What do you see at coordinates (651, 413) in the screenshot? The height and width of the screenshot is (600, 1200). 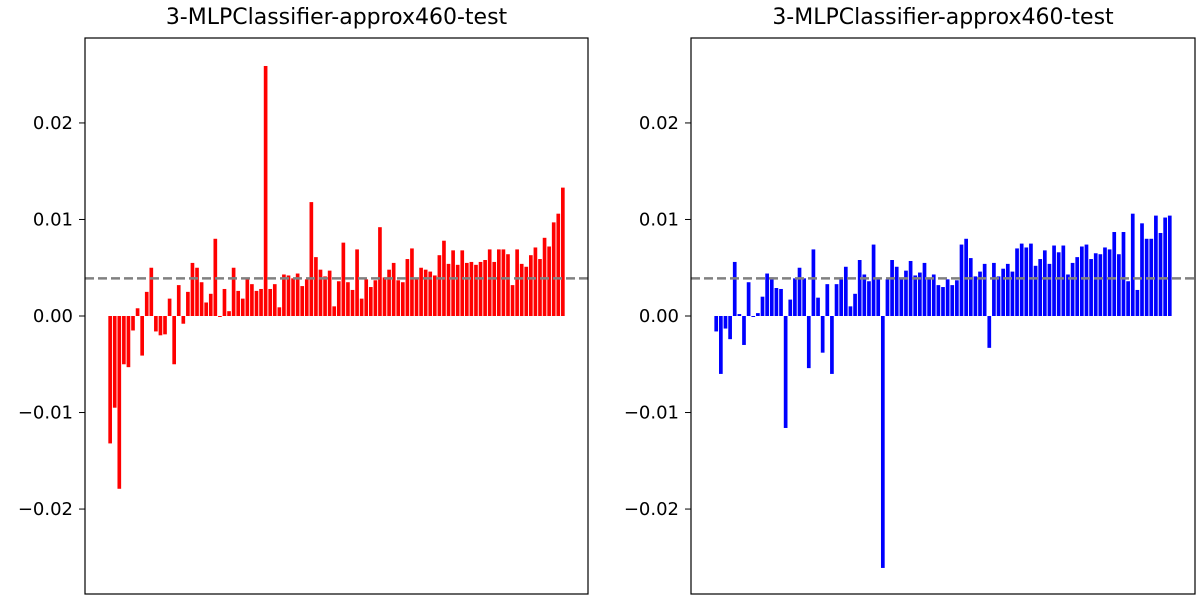 I see `right-ytick-label-1: −0.01` at bounding box center [651, 413].